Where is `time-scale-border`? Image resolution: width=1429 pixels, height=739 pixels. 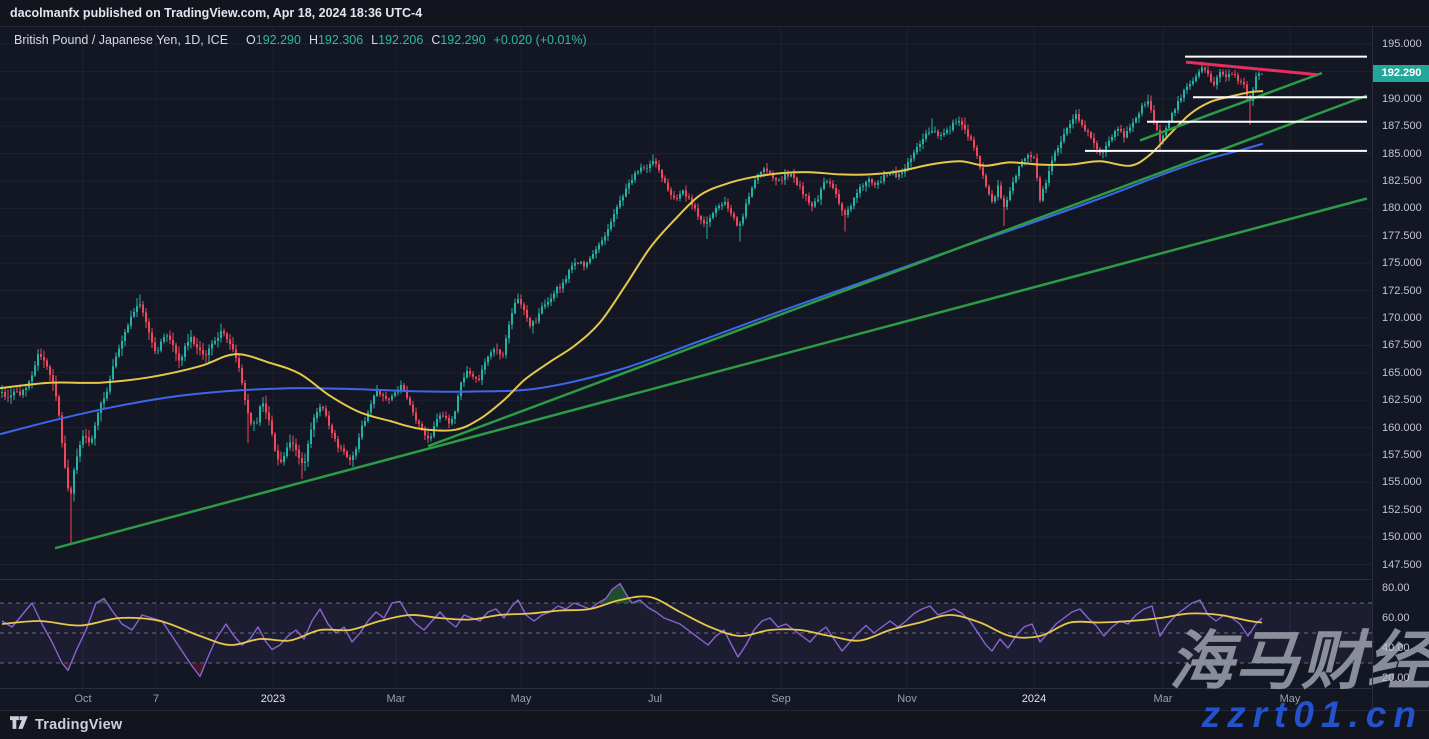 time-scale-border is located at coordinates (714, 710).